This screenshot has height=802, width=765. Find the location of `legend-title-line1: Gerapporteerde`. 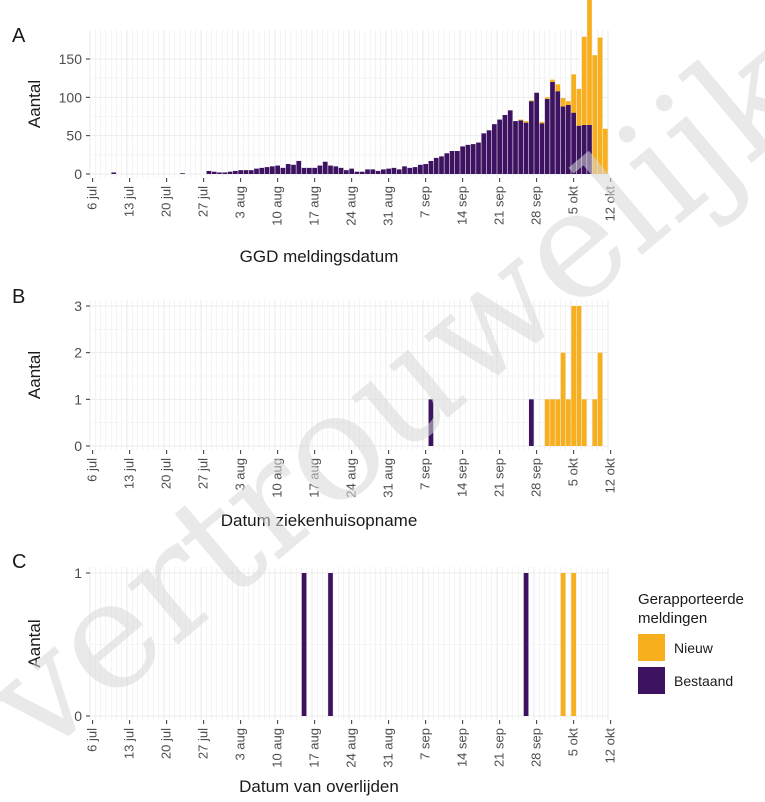

legend-title-line1: Gerapporteerde is located at coordinates (691, 599).